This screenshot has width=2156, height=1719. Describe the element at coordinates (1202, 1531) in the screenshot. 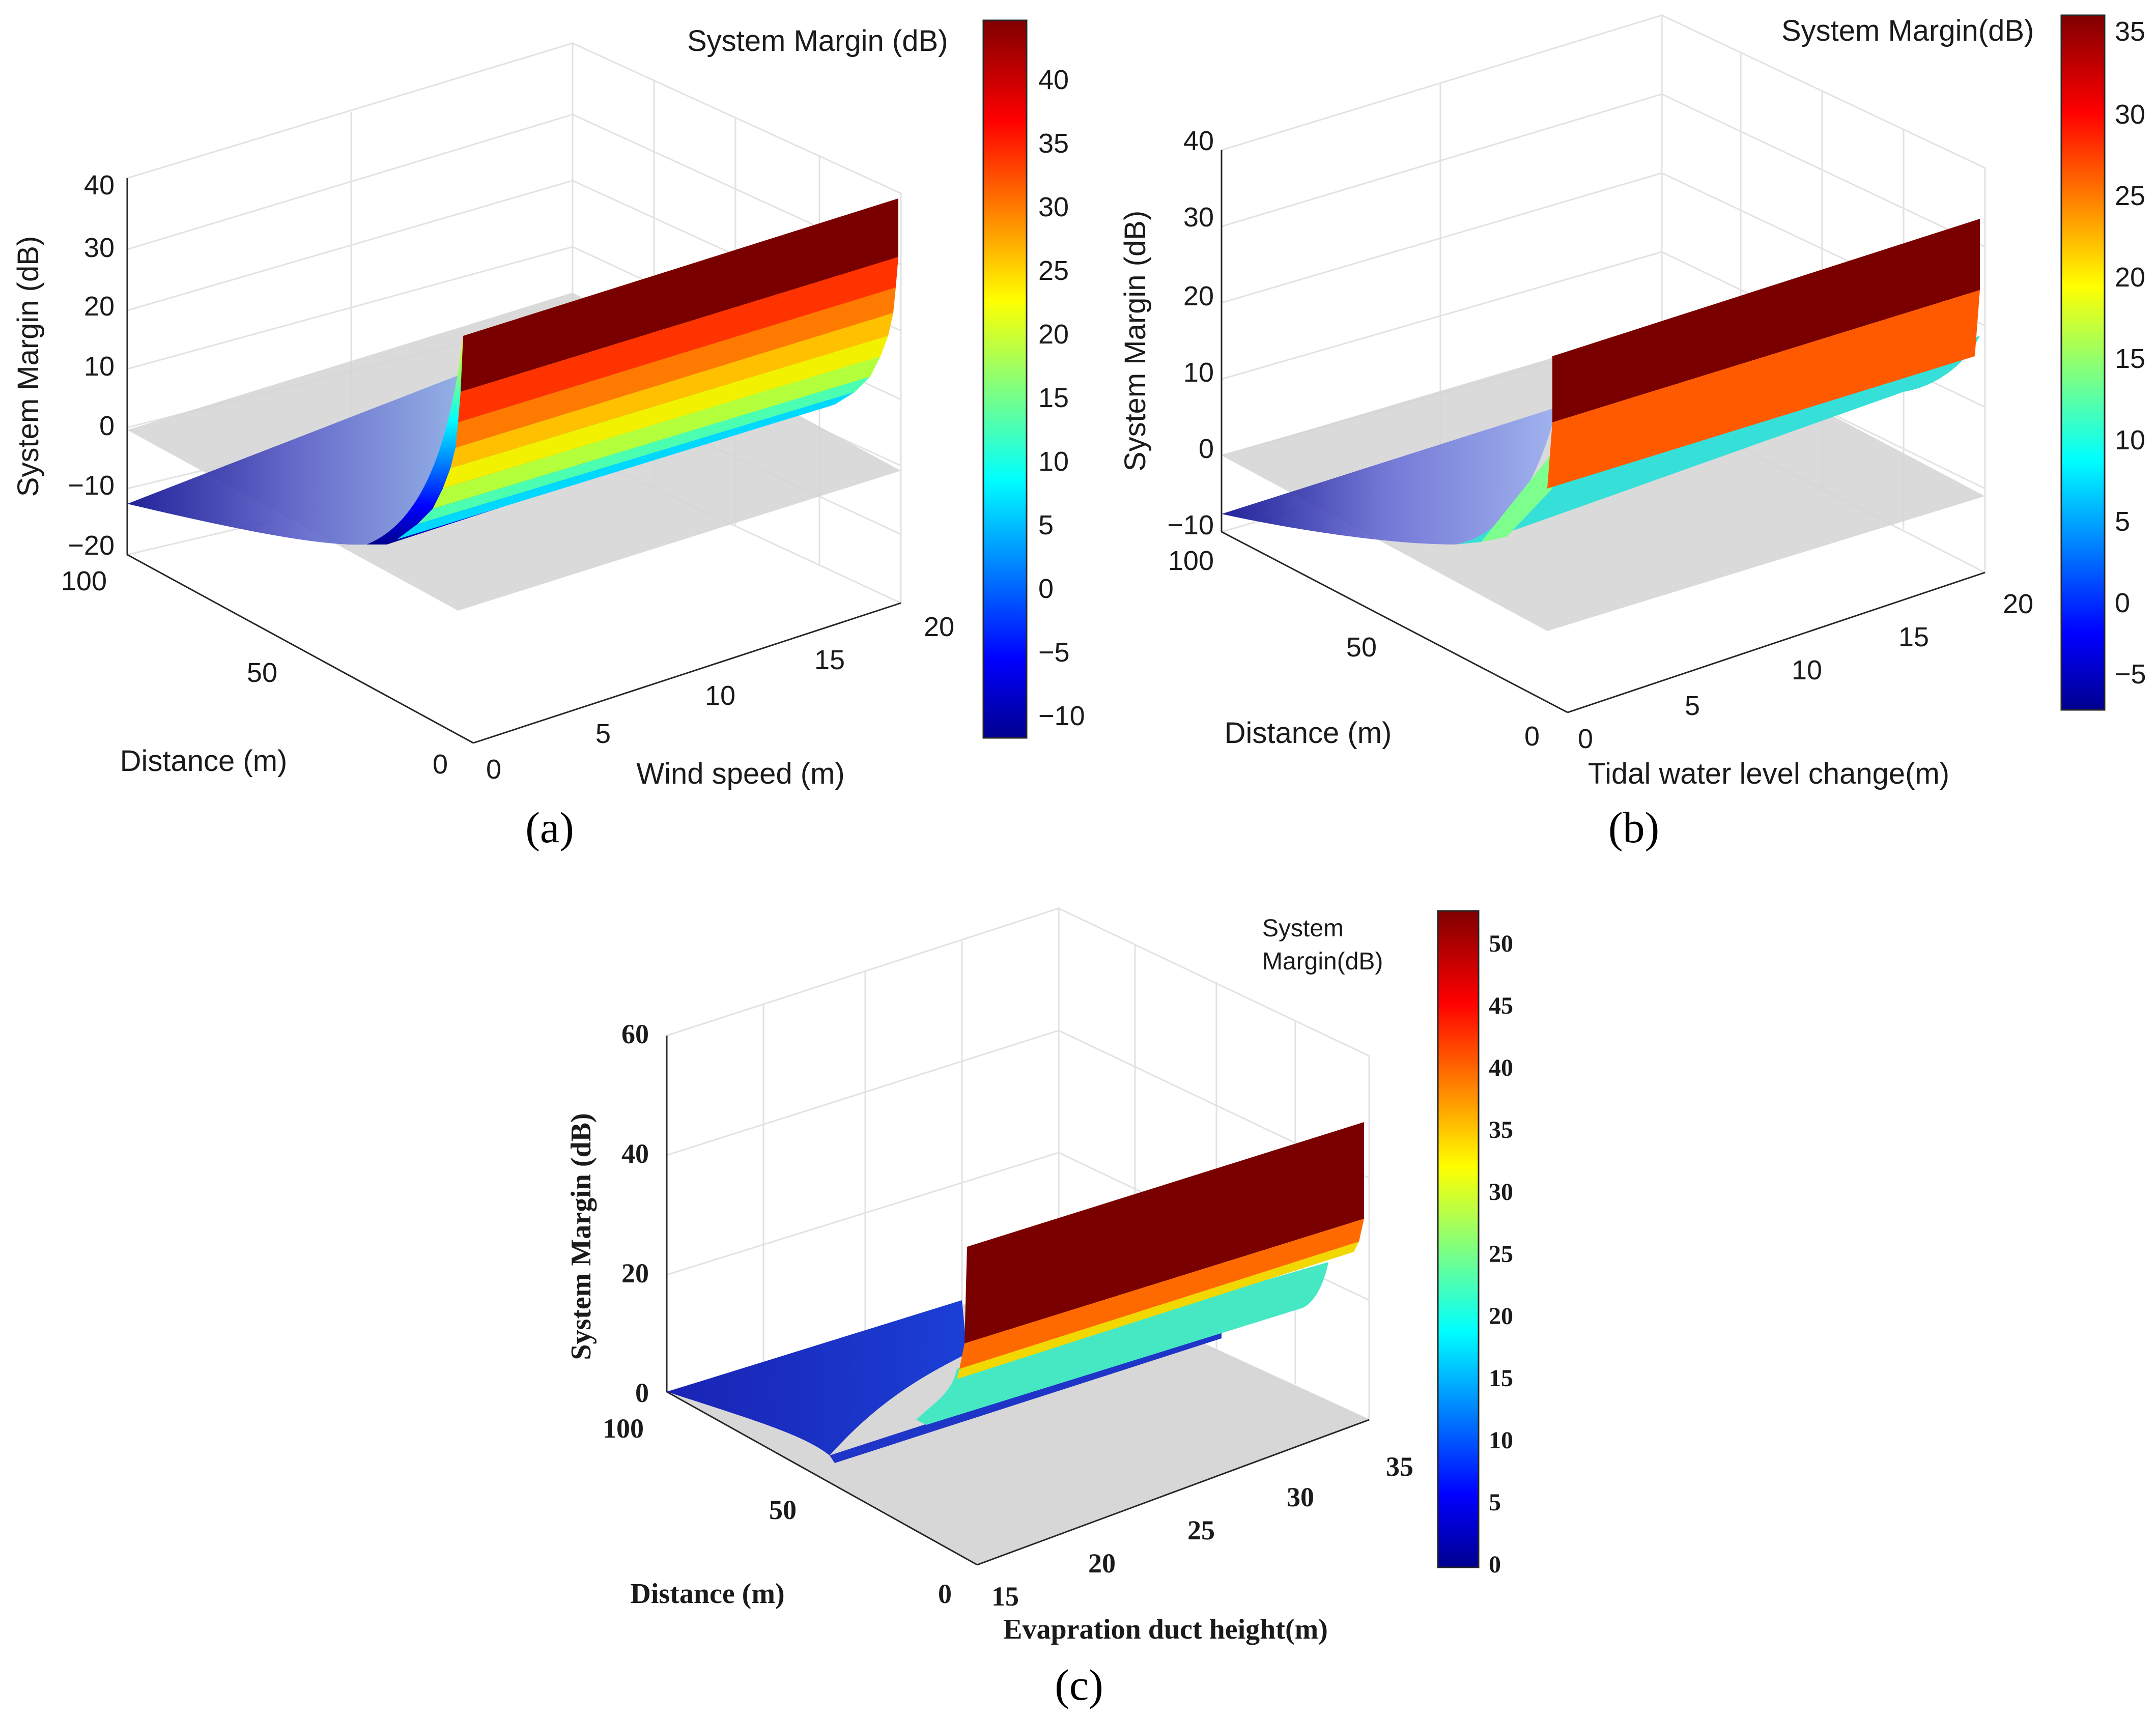

I see `x-tick-labels: 15 20 25 30 35` at that location.